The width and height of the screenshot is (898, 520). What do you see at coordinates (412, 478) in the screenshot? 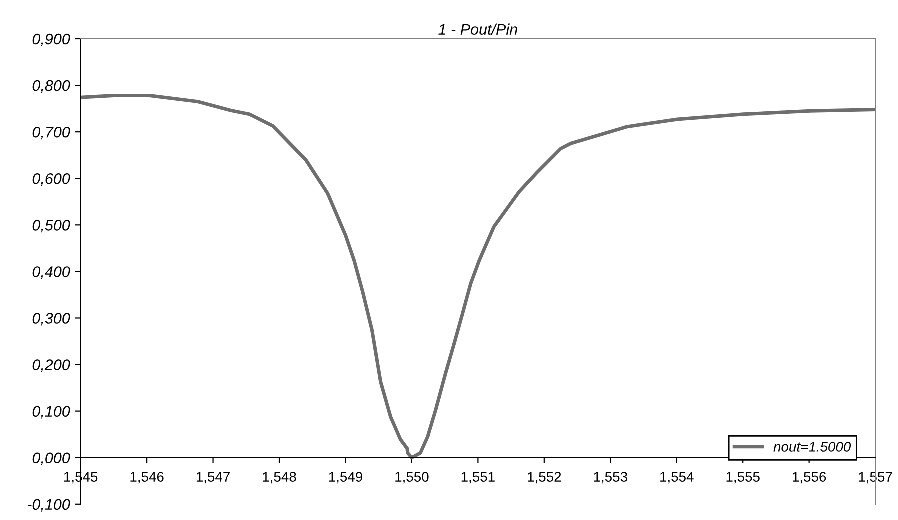
I see `x-tick-label: 1,550` at bounding box center [412, 478].